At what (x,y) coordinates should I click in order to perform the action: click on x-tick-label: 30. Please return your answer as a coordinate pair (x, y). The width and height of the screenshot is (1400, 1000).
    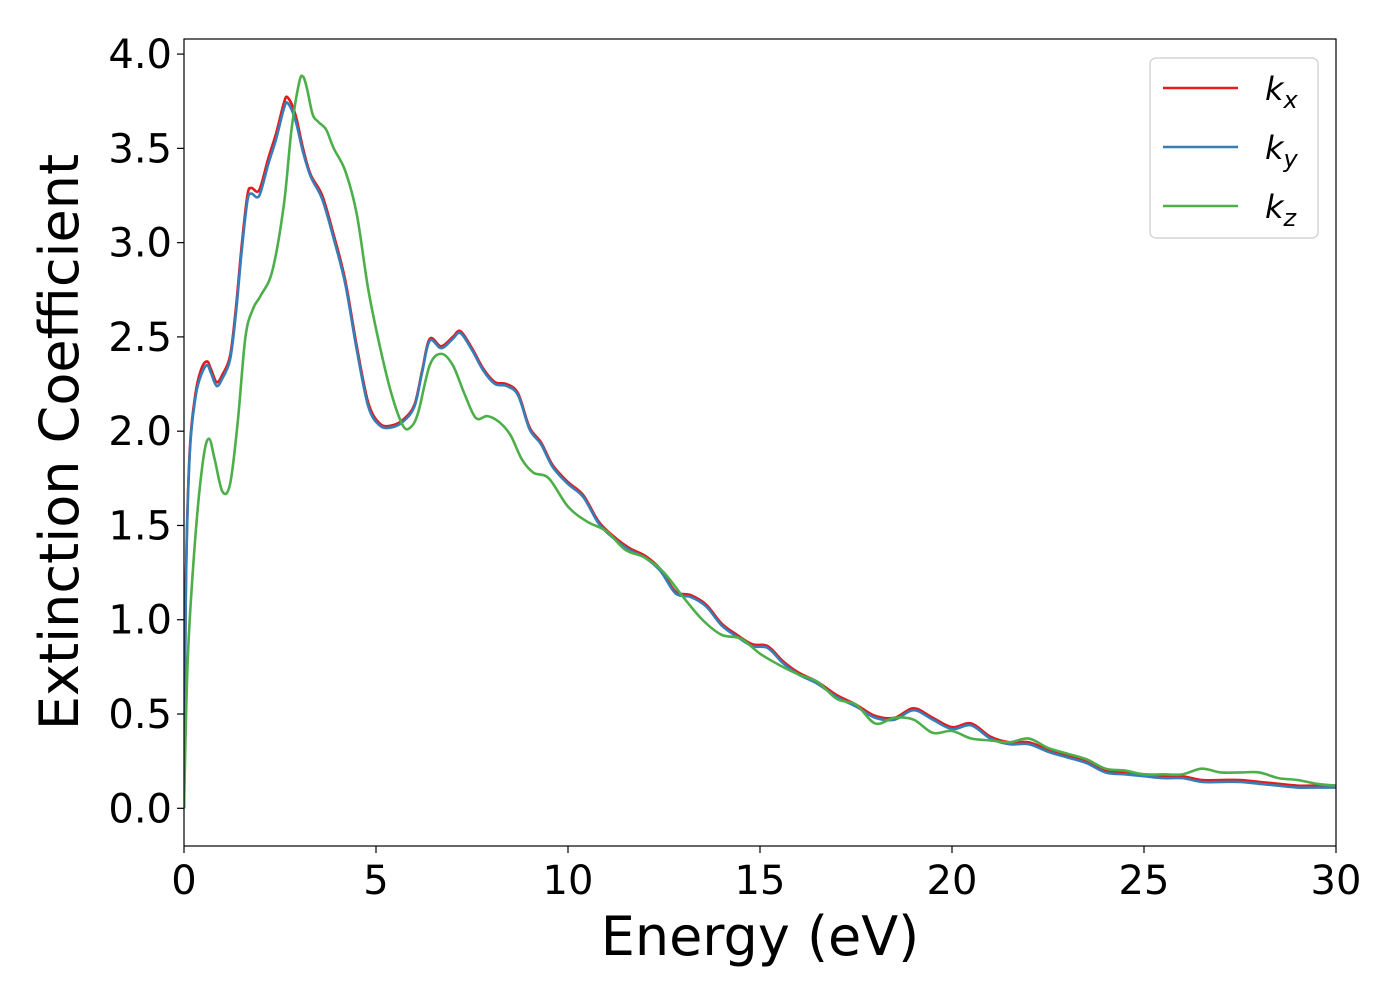
    Looking at the image, I should click on (1336, 881).